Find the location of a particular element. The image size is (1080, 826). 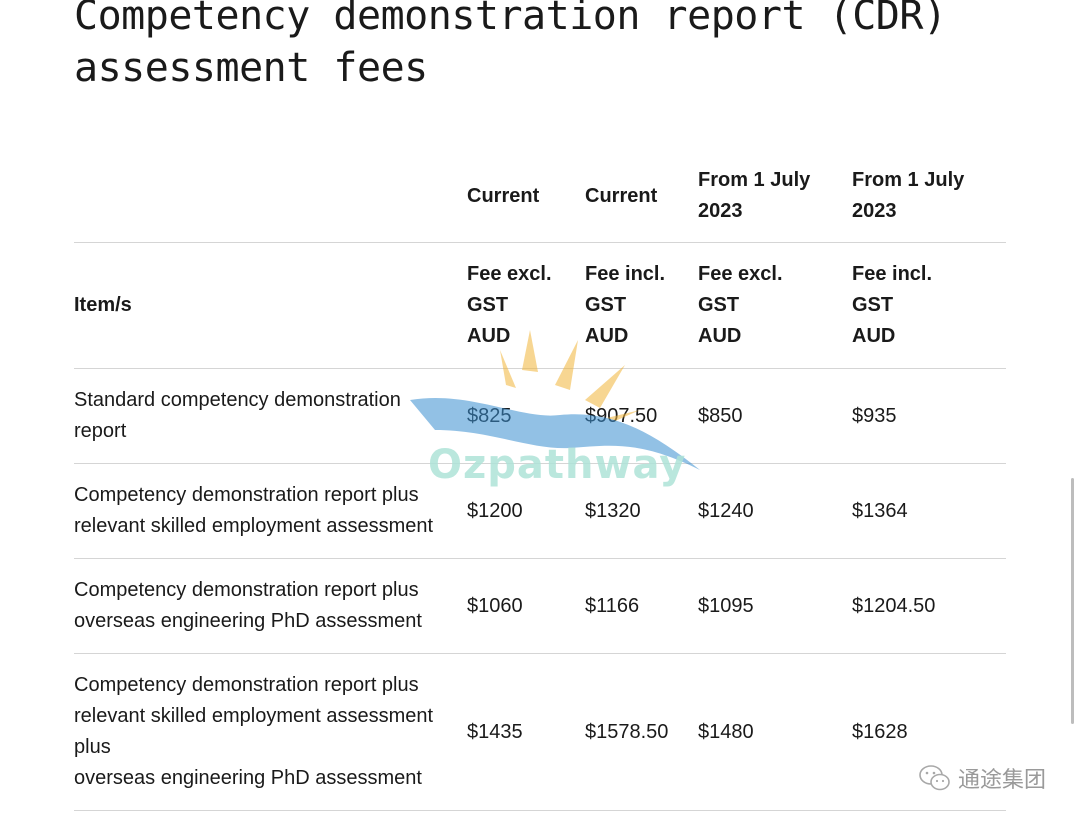

fee-cell: $1240 is located at coordinates (775, 511).